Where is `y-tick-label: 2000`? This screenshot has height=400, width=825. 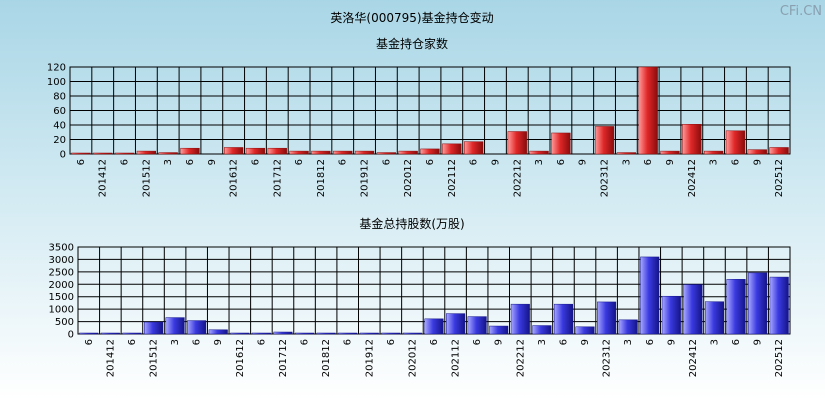
y-tick-label: 2000 is located at coordinates (61, 285).